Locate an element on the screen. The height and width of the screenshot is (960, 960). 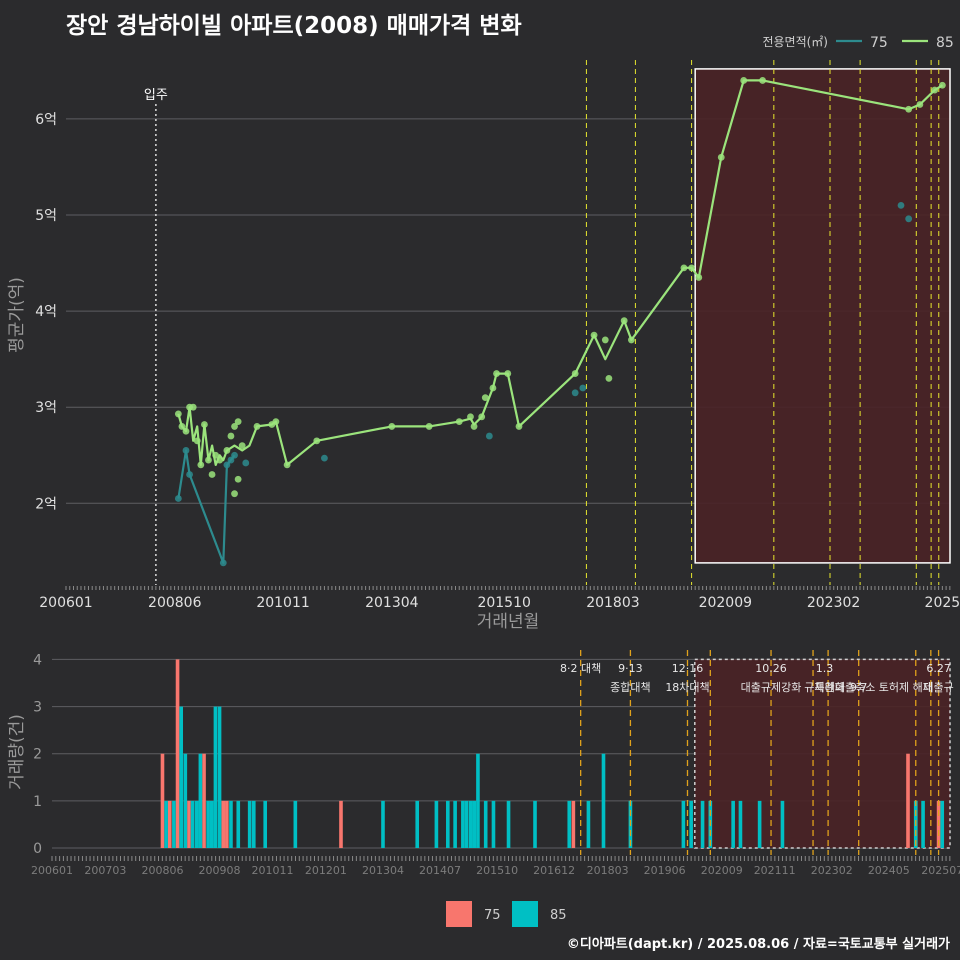
y-tick-label: 0 is located at coordinates (37, 849).